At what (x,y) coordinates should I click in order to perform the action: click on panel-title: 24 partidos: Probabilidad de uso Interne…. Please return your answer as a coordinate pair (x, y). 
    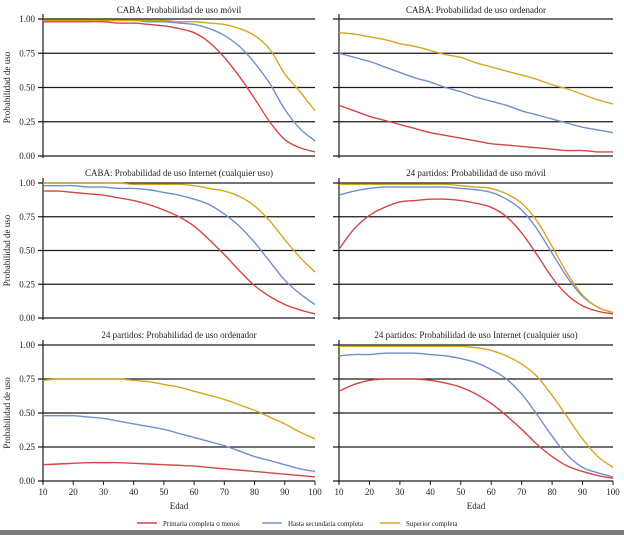
    Looking at the image, I should click on (475, 335).